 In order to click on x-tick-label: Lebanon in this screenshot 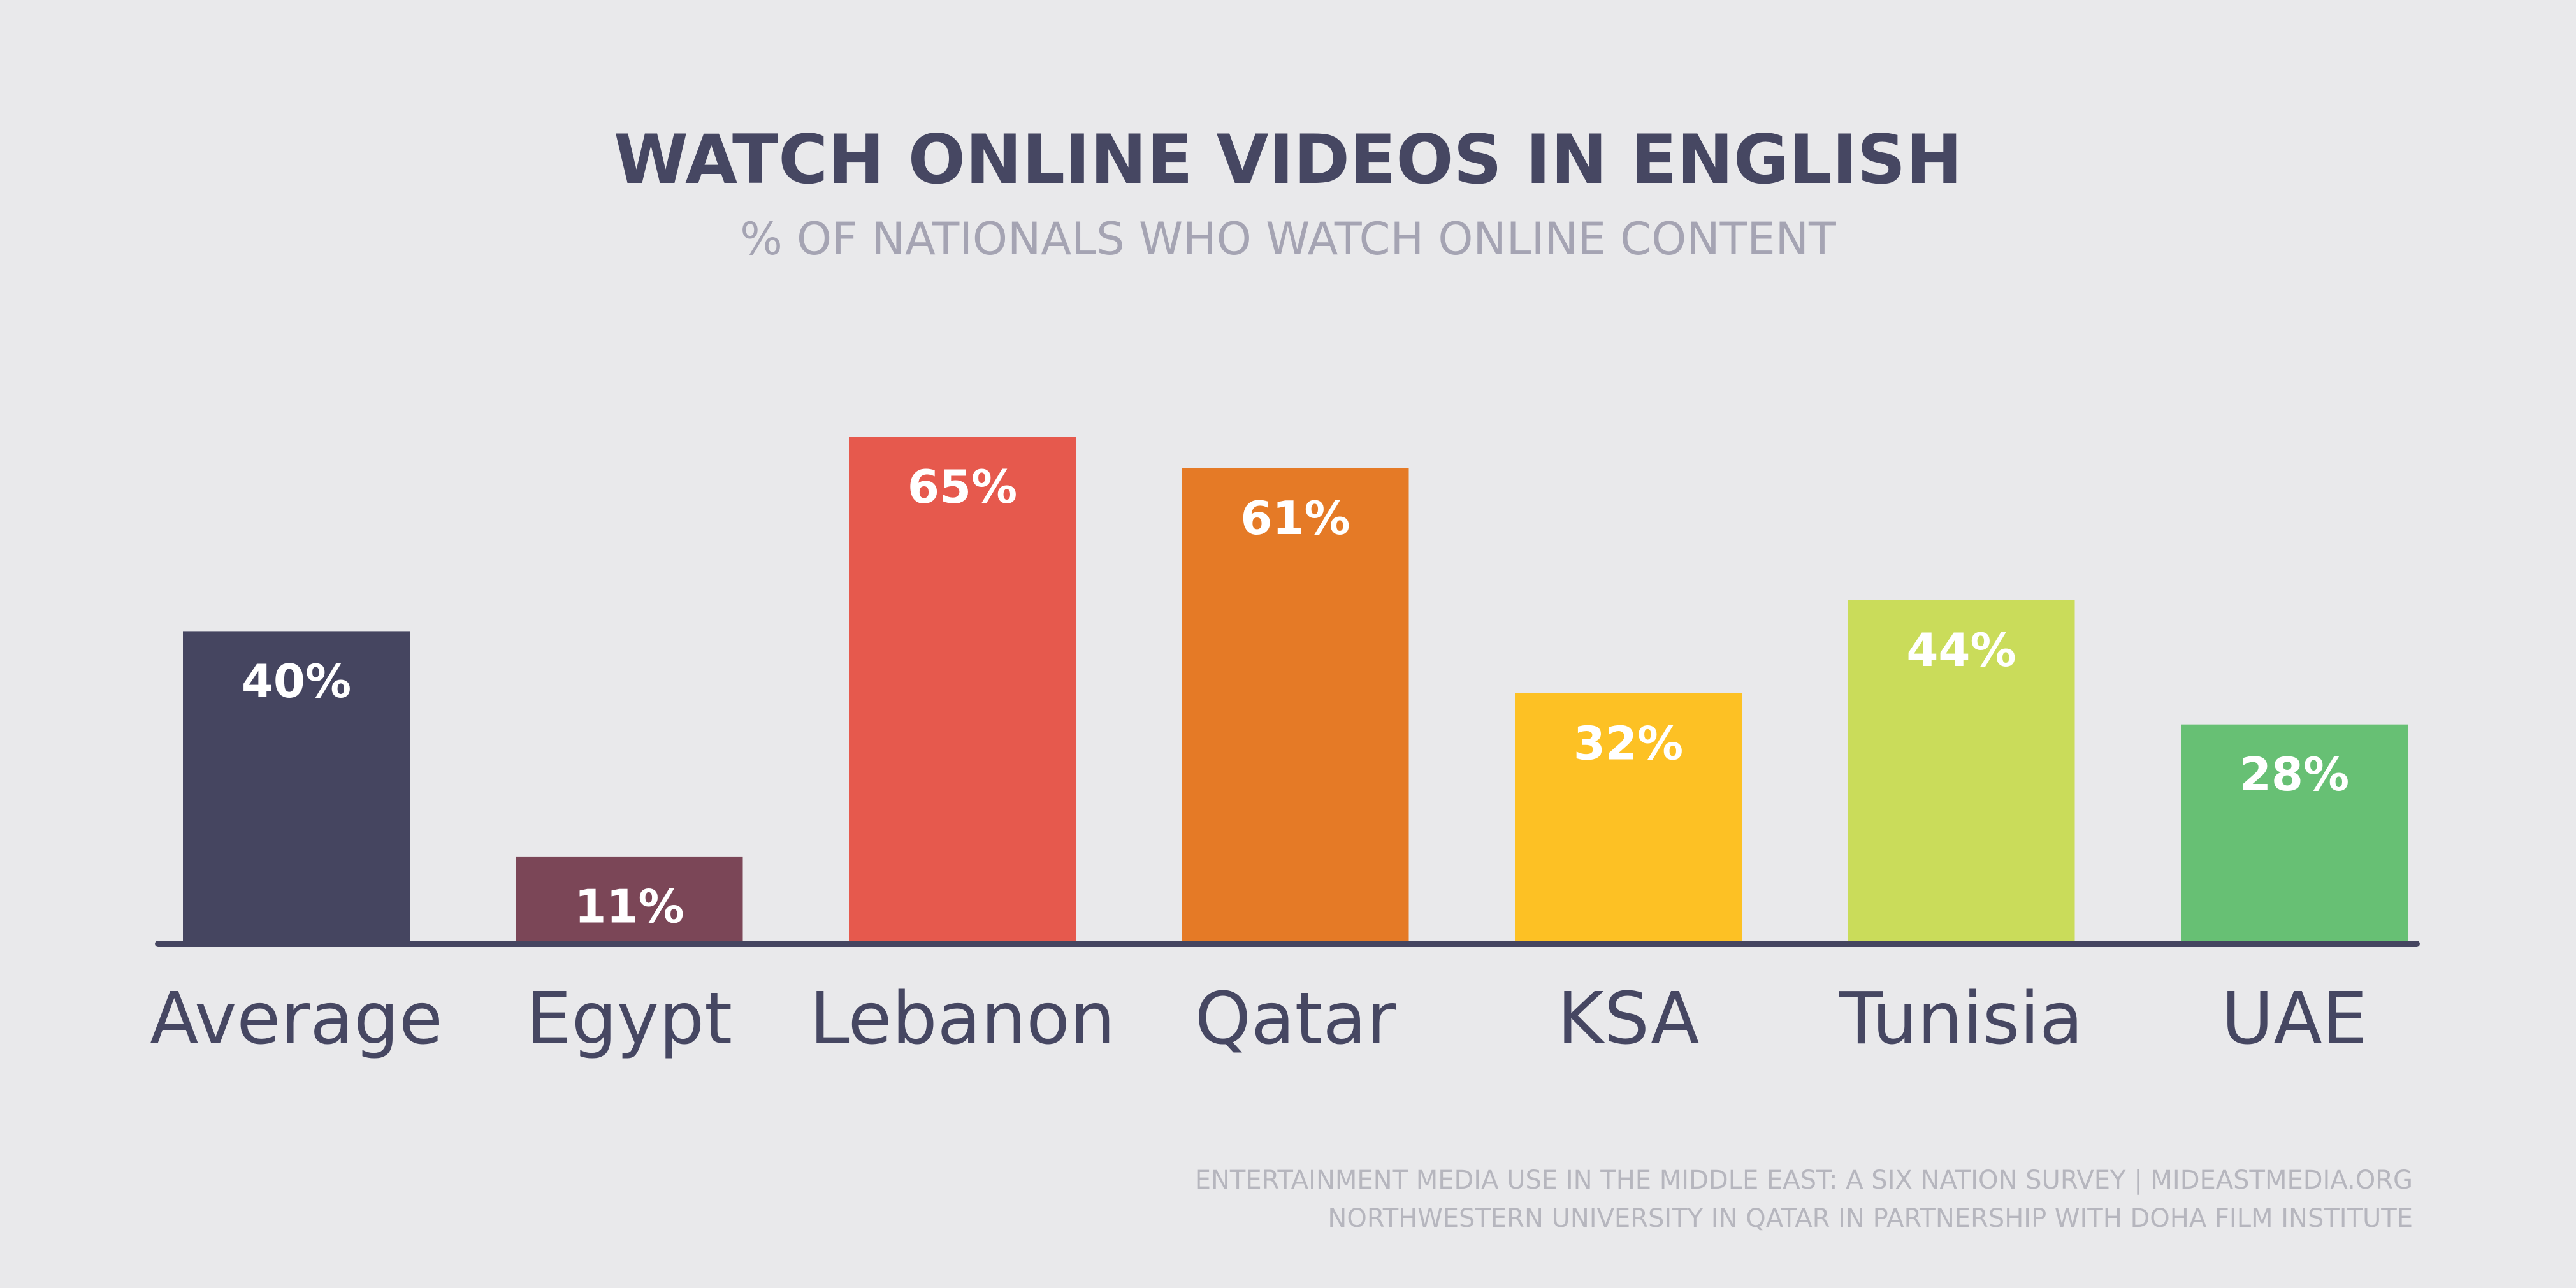, I will do `click(962, 1019)`.